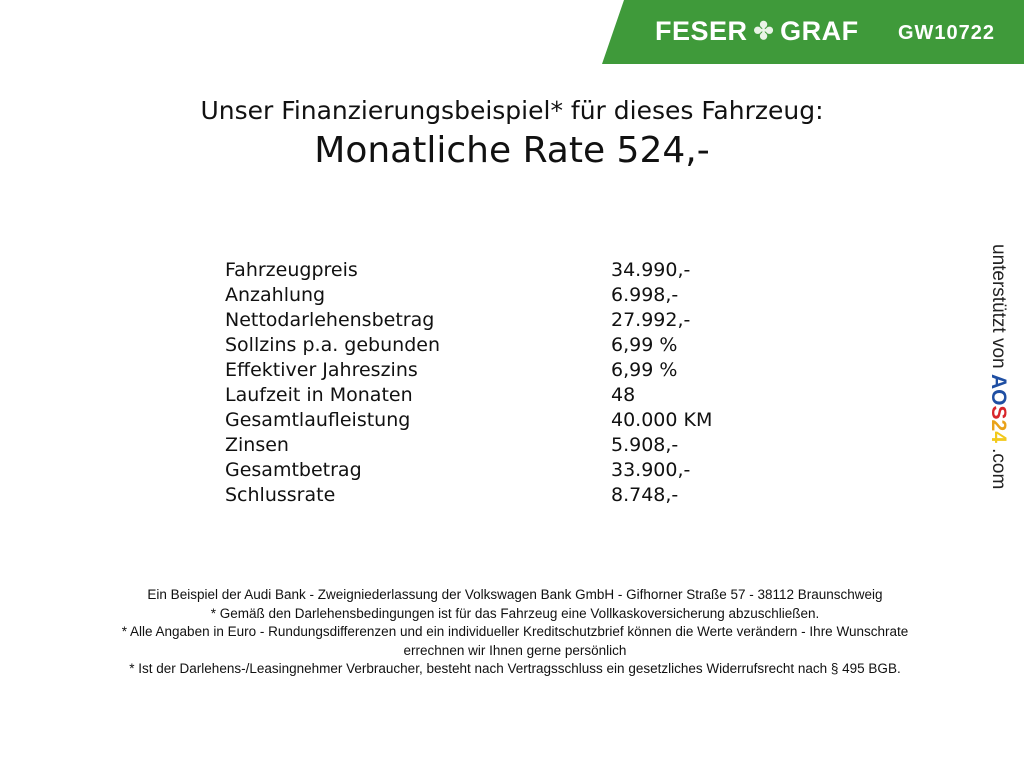 The height and width of the screenshot is (768, 1024). I want to click on table-row: Effektiver Jahreszins 6,99 %, so click(468, 370).